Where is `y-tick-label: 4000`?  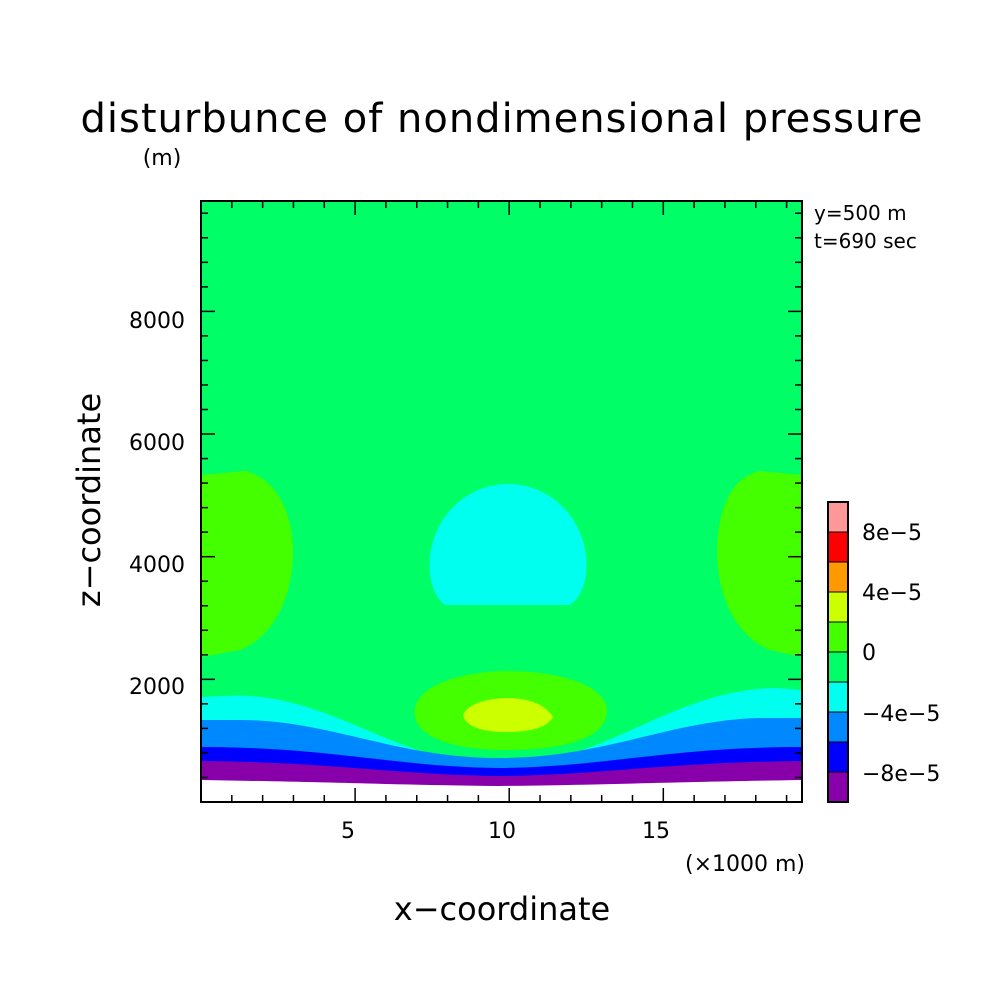 y-tick-label: 4000 is located at coordinates (157, 565).